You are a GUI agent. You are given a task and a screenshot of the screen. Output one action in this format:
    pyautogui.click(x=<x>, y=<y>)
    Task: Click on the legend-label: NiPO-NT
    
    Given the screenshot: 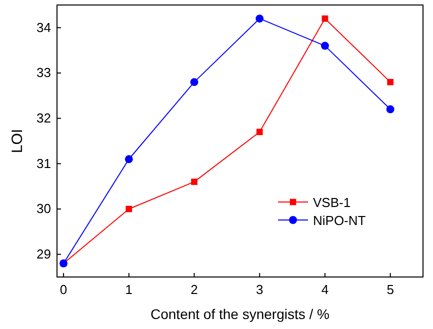 What is the action you would take?
    pyautogui.click(x=339, y=220)
    